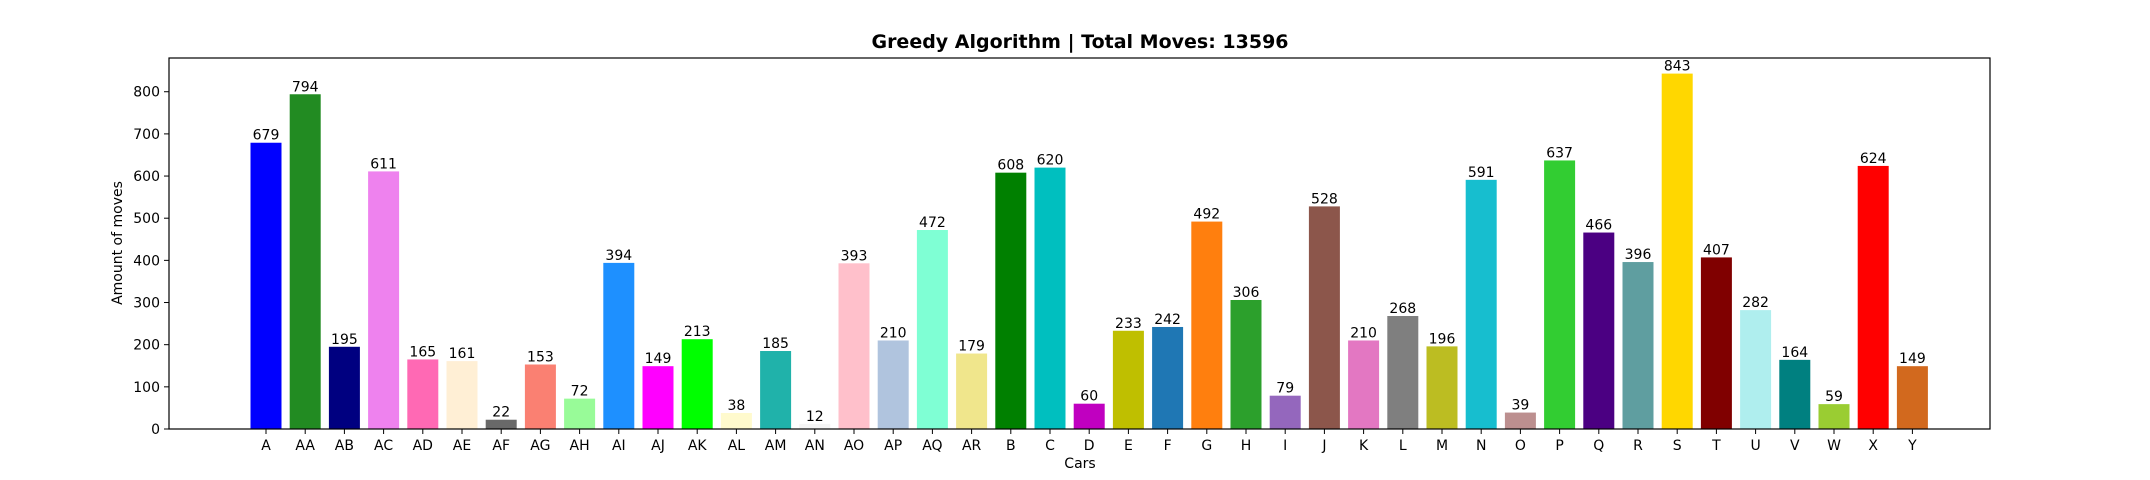 The image size is (2150, 480). What do you see at coordinates (1638, 345) in the screenshot?
I see `bar-r` at bounding box center [1638, 345].